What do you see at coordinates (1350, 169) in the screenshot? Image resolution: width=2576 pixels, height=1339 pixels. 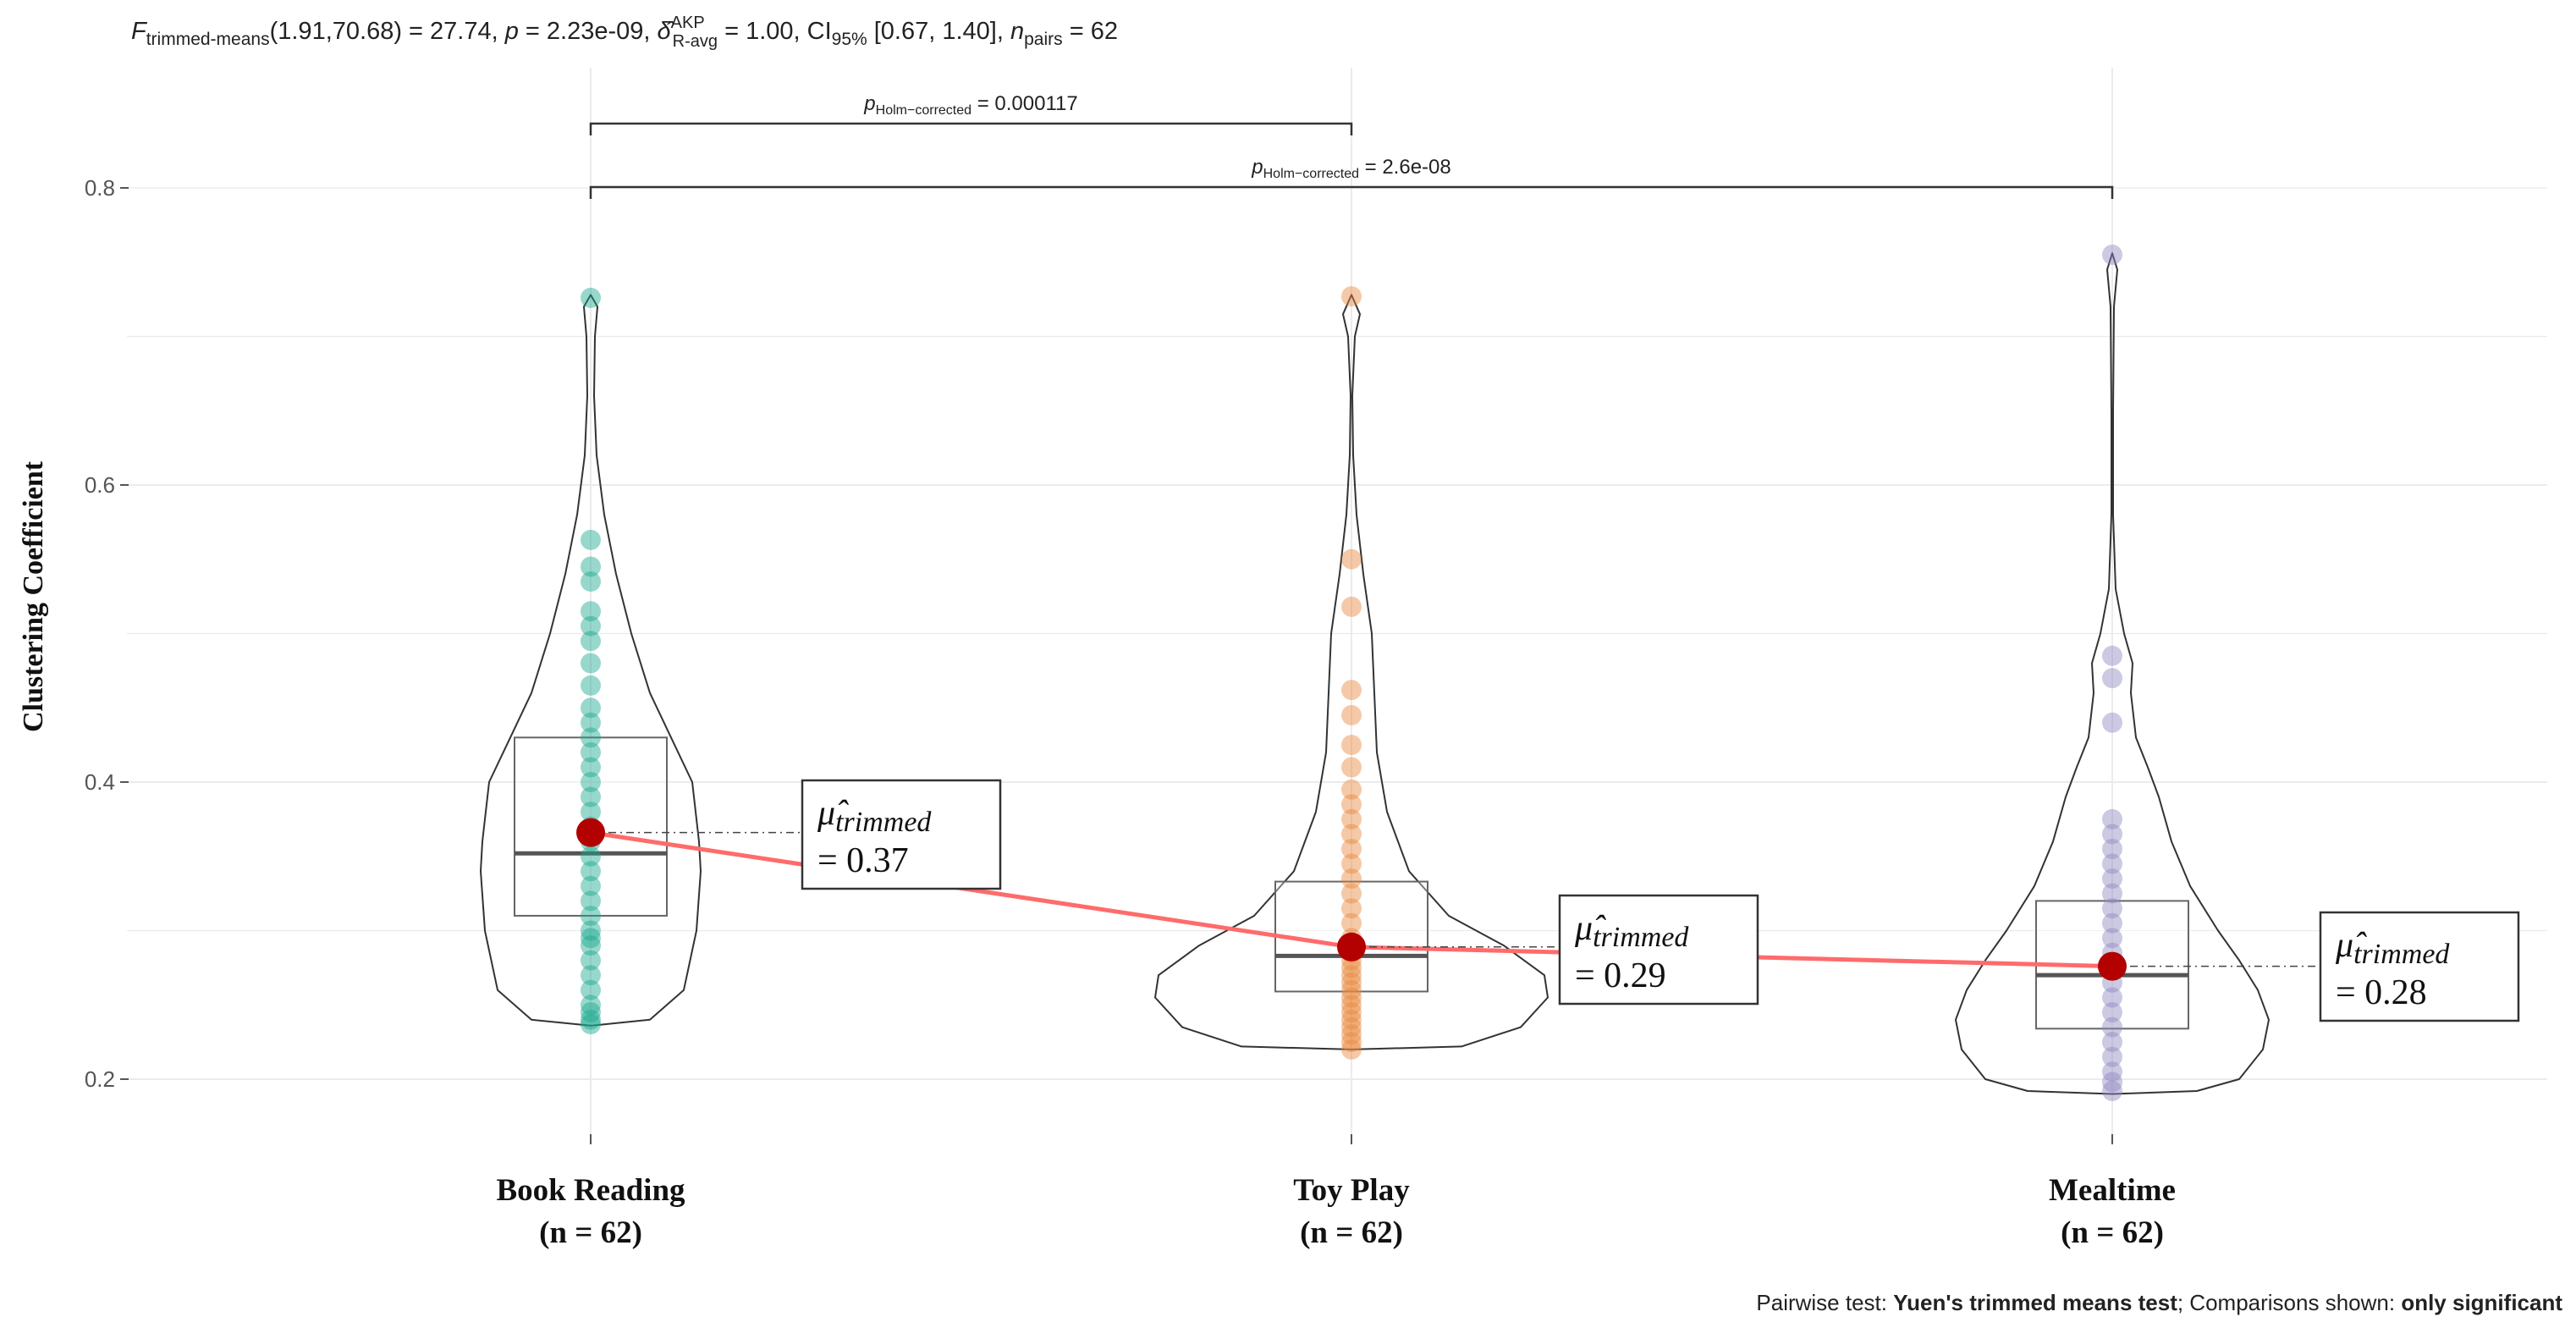 I see `comparison-label-2: pHolm−corrected = 2.6e-08` at bounding box center [1350, 169].